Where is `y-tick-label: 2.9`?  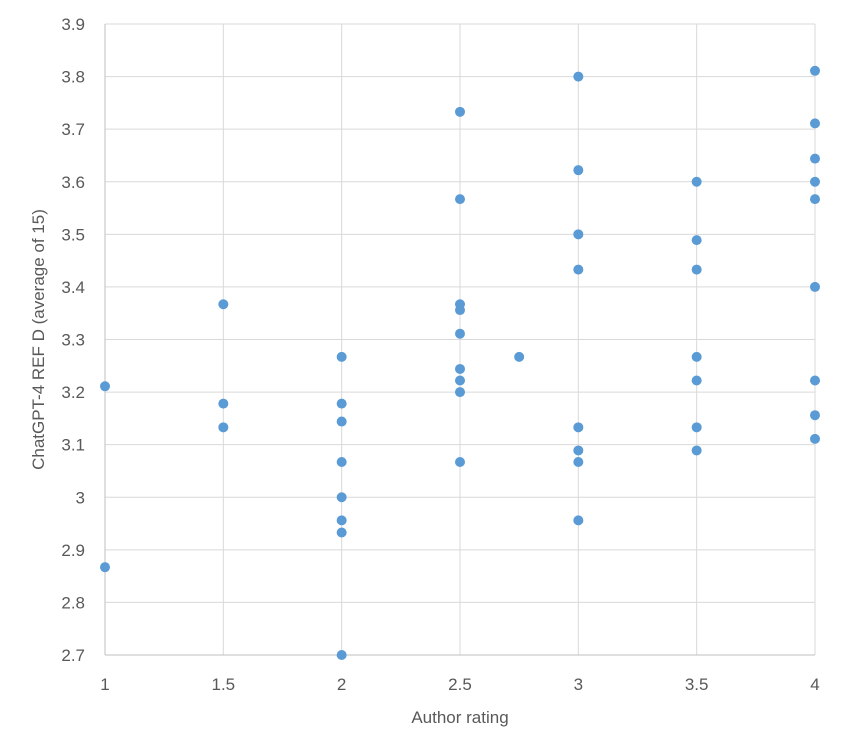 y-tick-label: 2.9 is located at coordinates (73, 550).